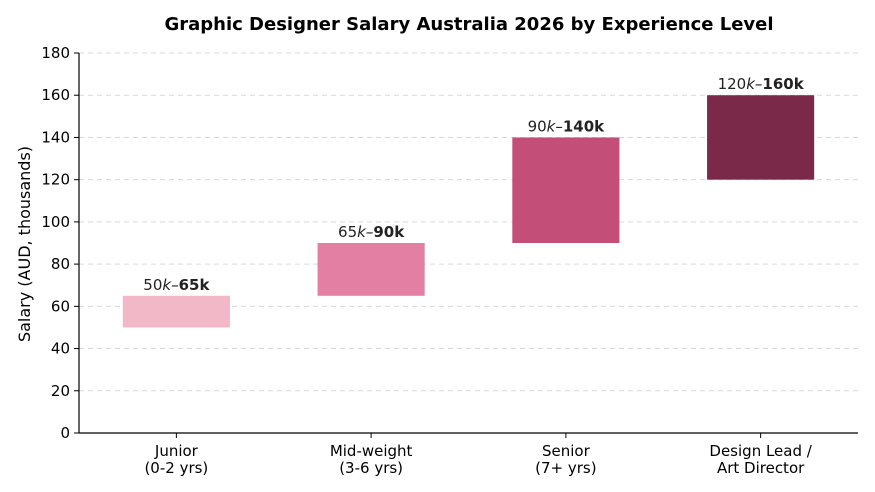 This screenshot has height=492, width=875. What do you see at coordinates (761, 468) in the screenshot?
I see `x-tick-label: Art Director` at bounding box center [761, 468].